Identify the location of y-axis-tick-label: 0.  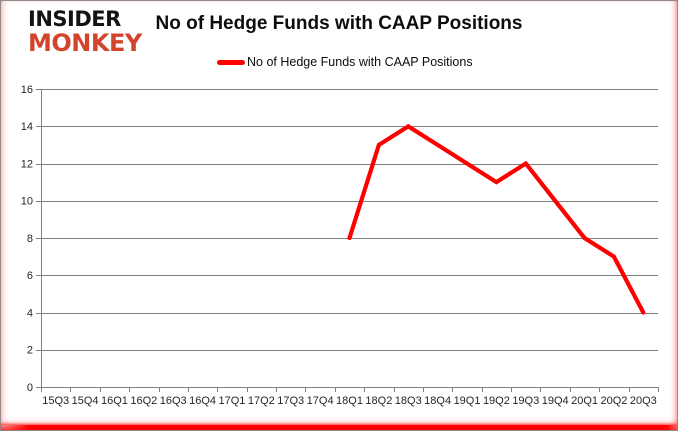
(30, 388).